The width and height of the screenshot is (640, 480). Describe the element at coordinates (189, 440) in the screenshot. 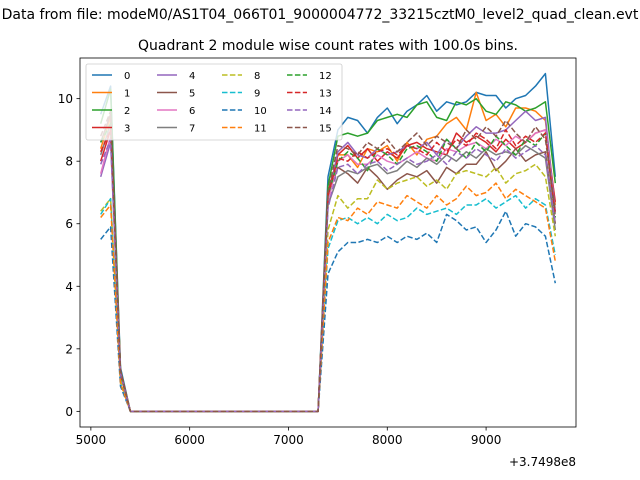

I see `x-tick-label: 6000` at that location.